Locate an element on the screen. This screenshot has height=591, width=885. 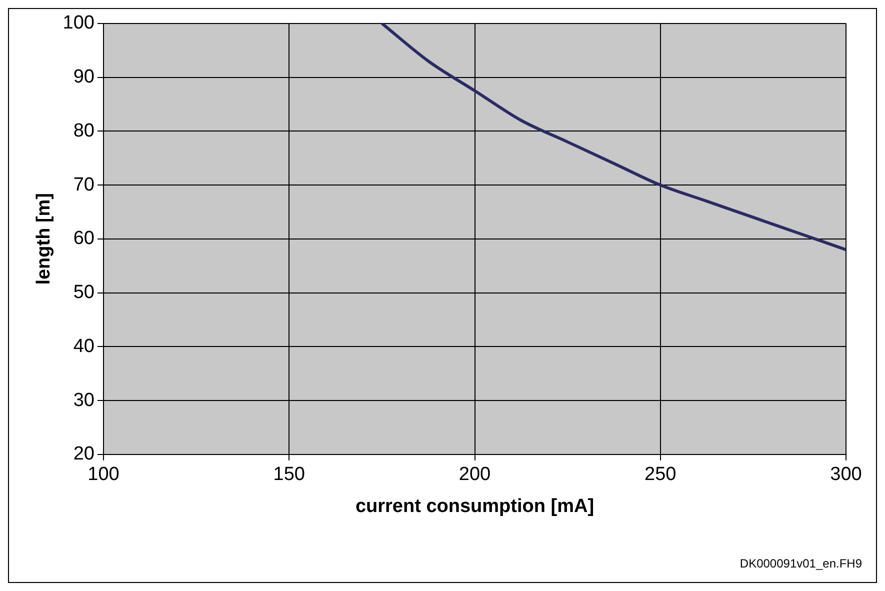
y-tick-label: 20 is located at coordinates (83, 454).